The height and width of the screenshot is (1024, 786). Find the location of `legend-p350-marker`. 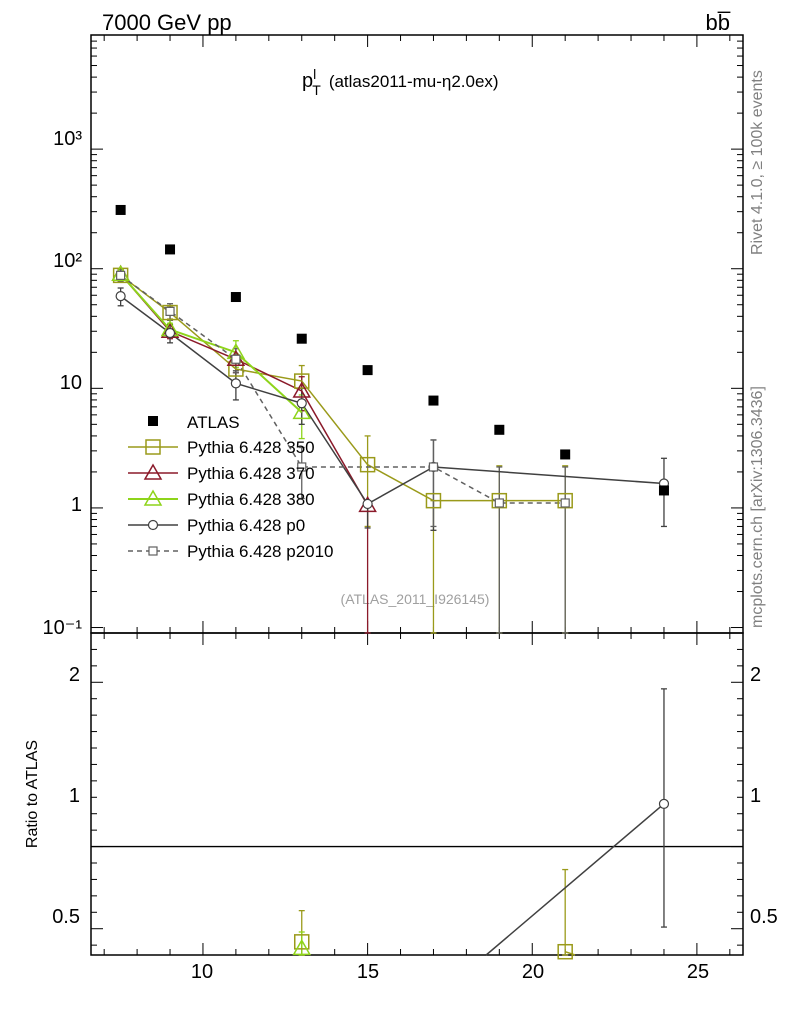

legend-p350-marker is located at coordinates (153, 447).